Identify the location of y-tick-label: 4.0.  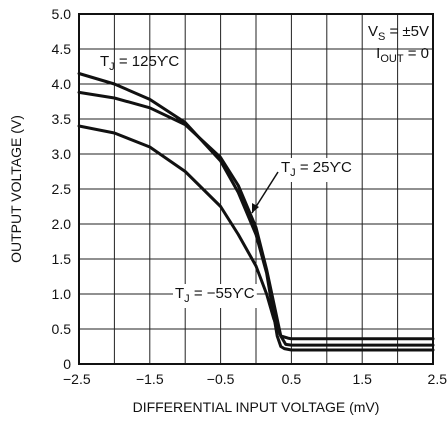
(62, 84).